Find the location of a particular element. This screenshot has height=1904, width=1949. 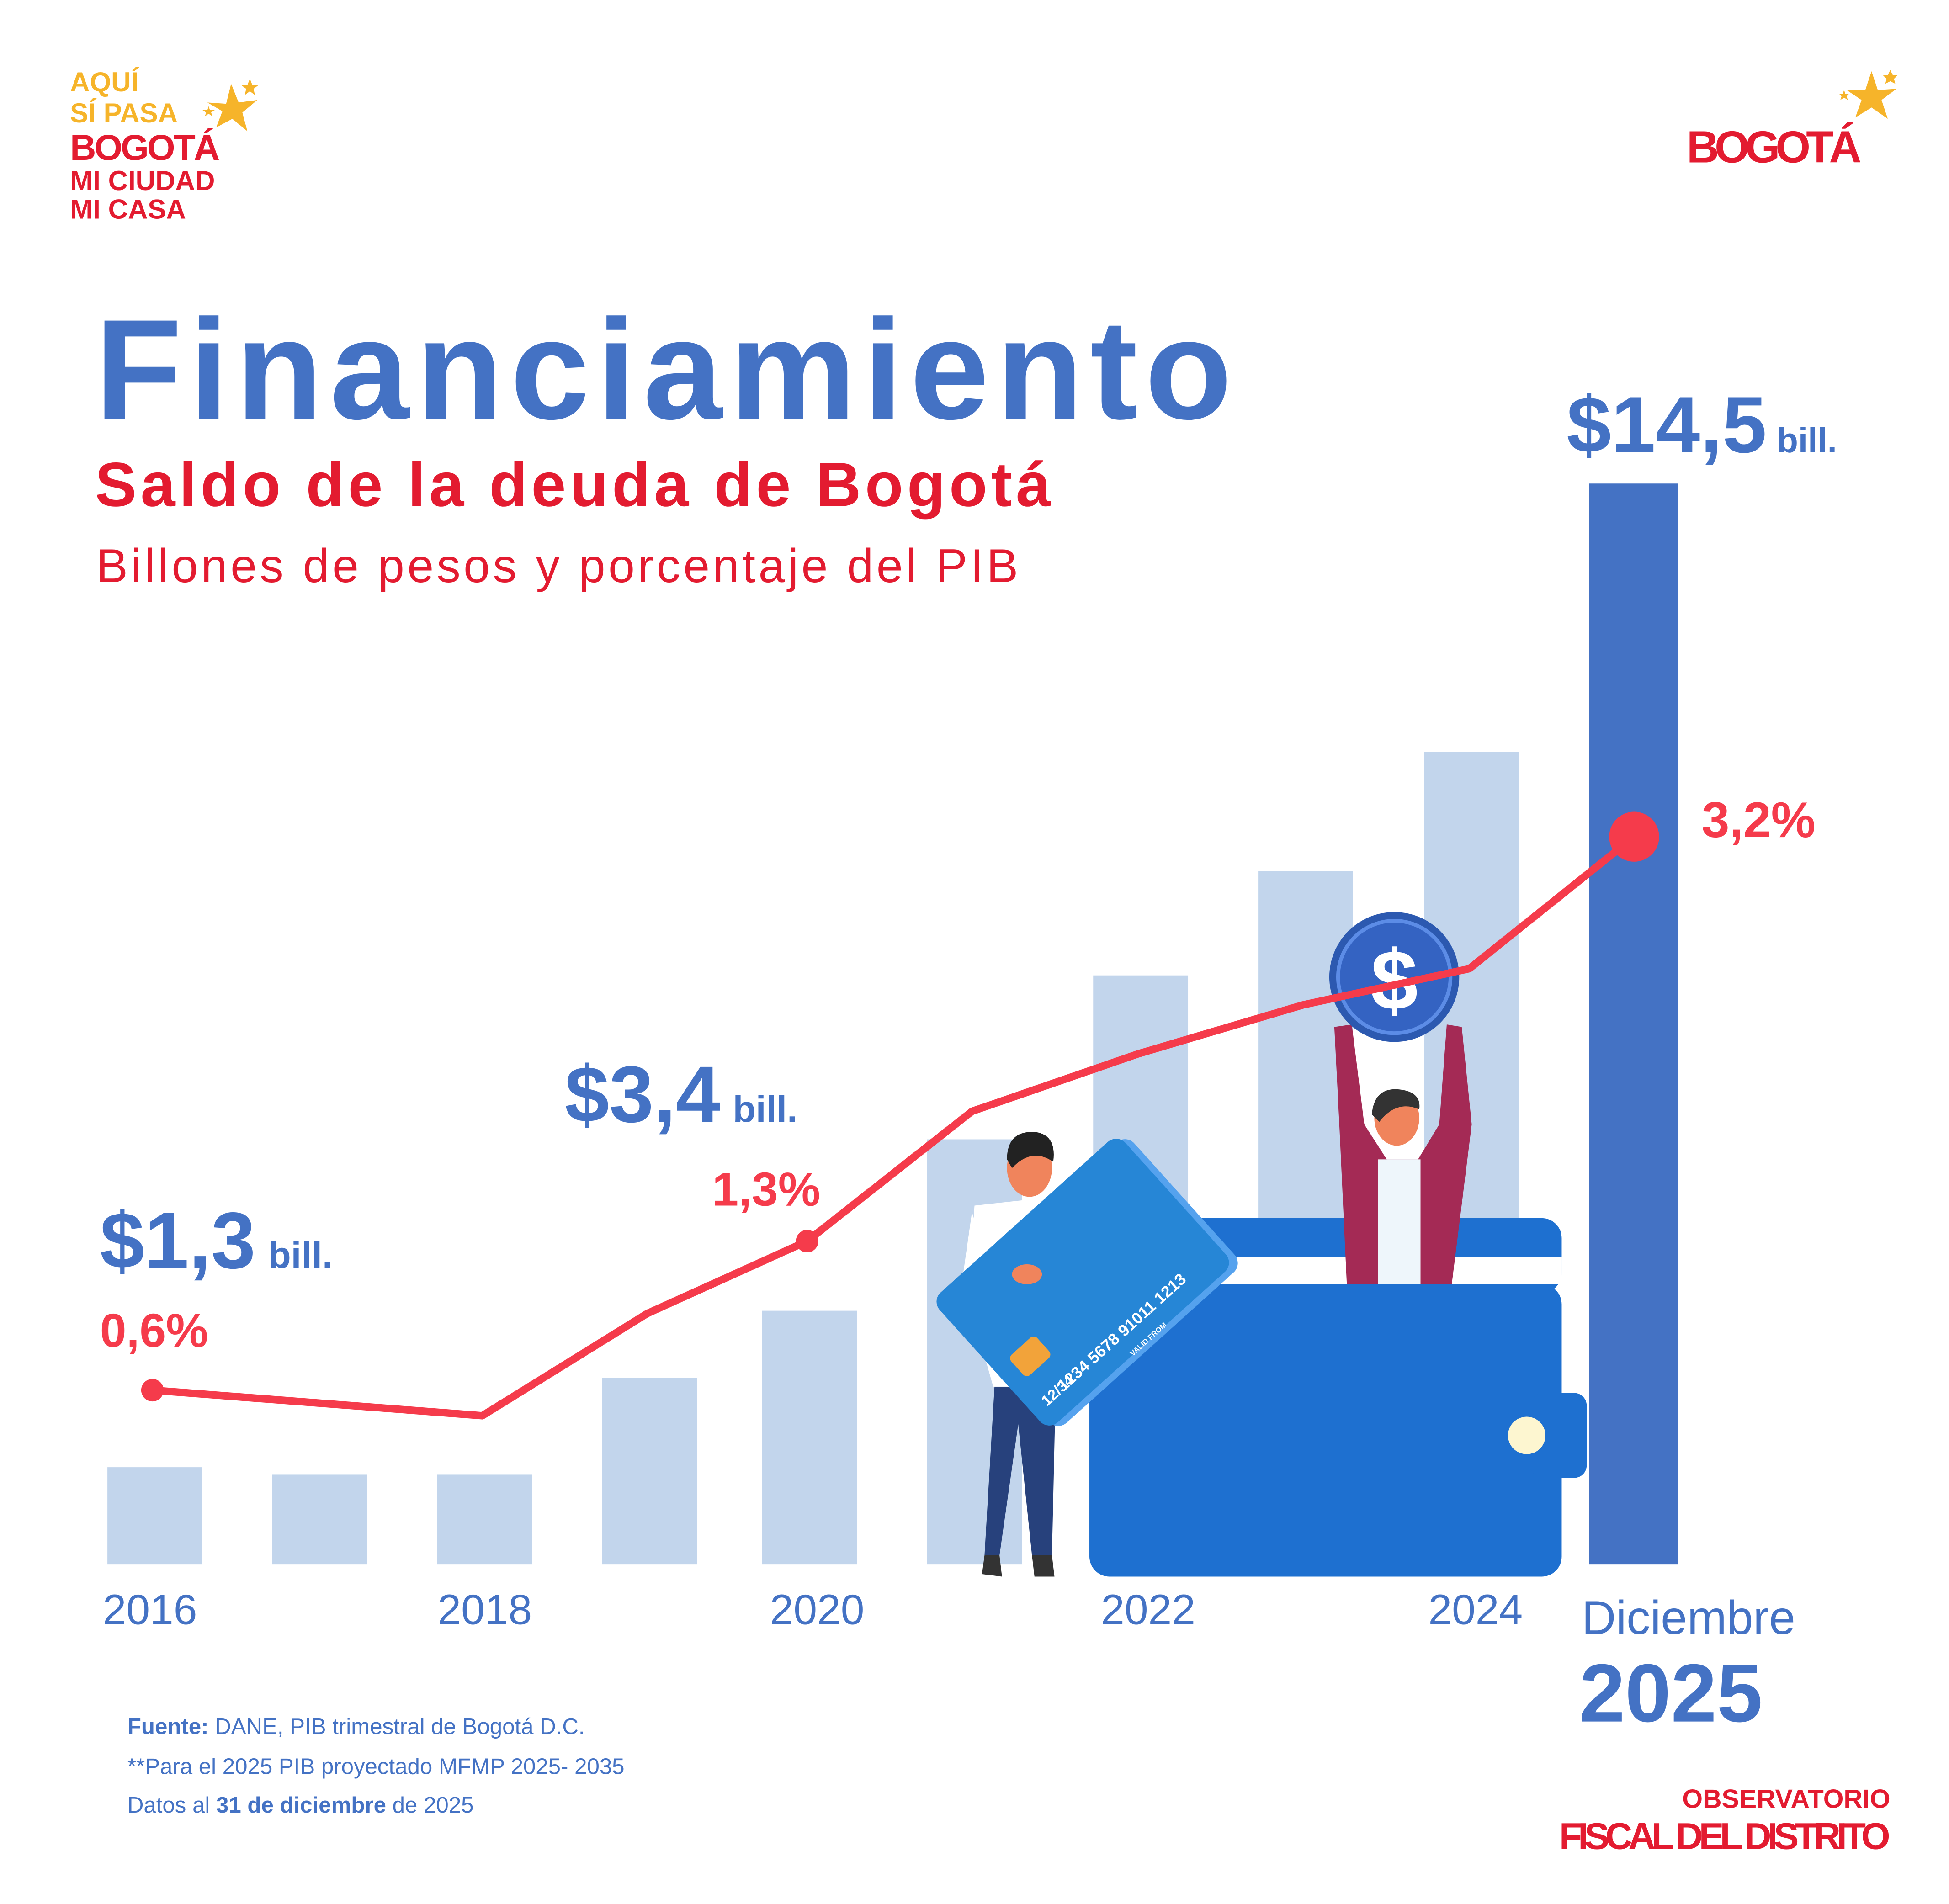

bar-label-2020: $3,4 bill. is located at coordinates (681, 1094).